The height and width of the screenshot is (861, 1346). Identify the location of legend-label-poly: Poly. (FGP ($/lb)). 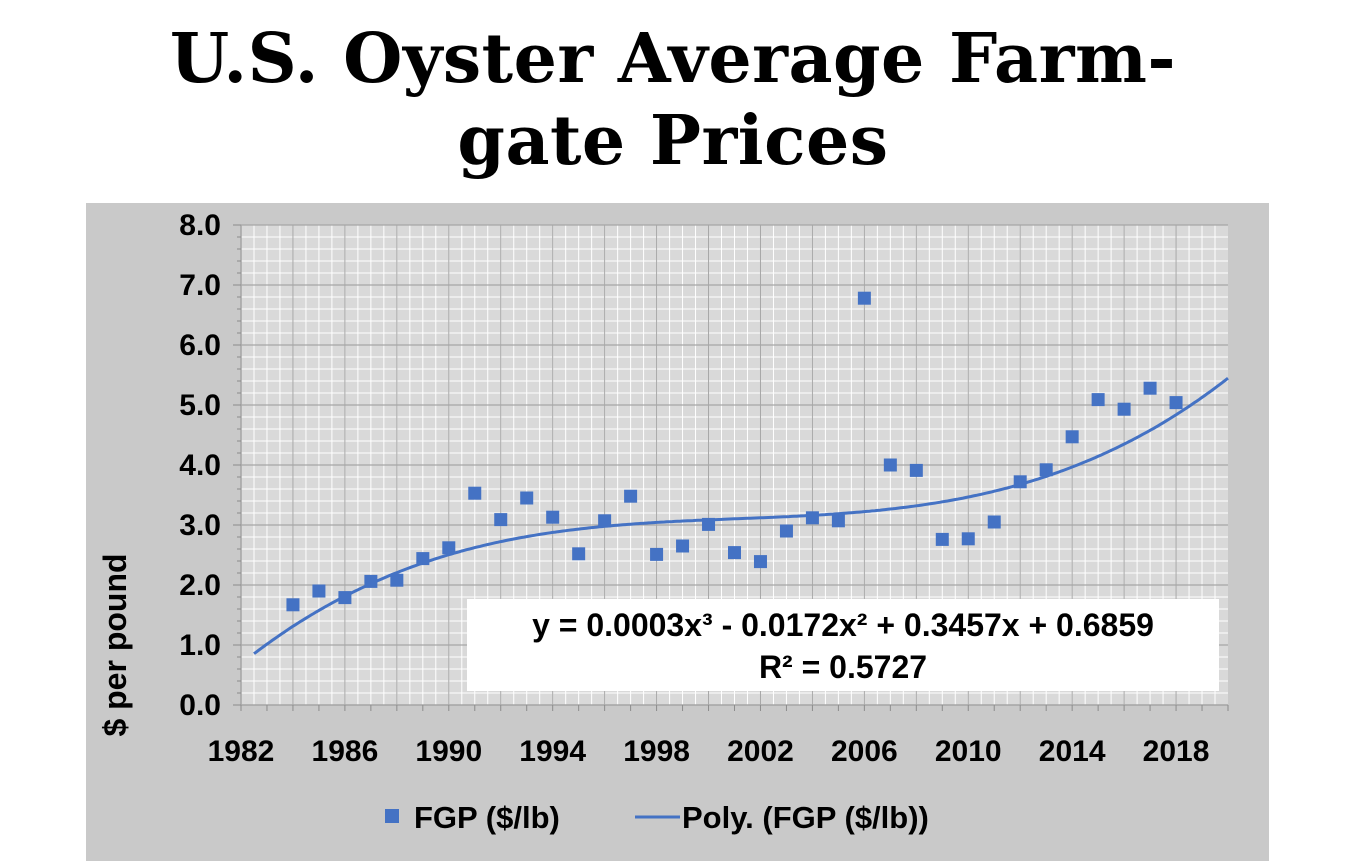
(805, 817).